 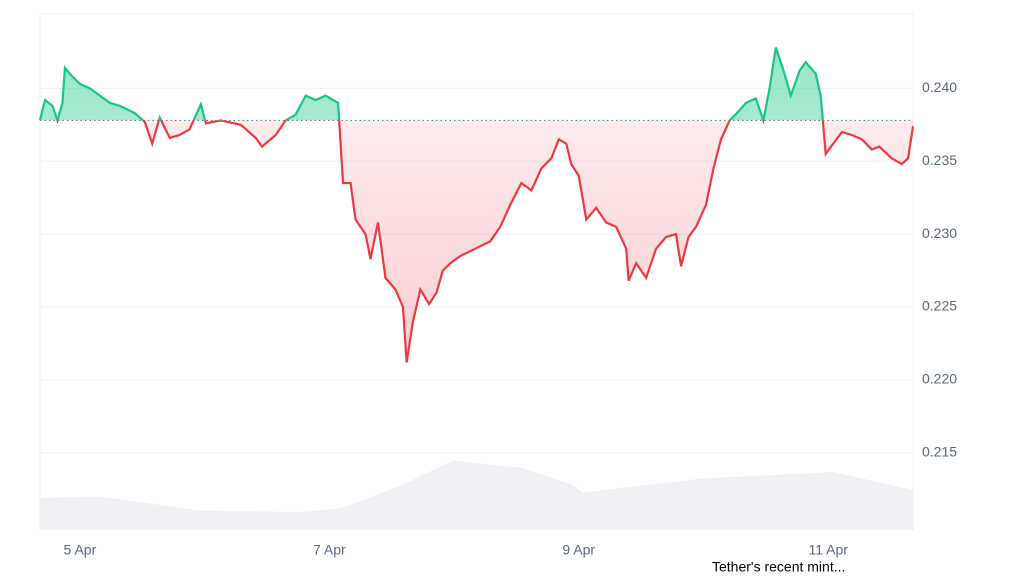 I want to click on y-tick-label: 0.225, so click(x=939, y=306).